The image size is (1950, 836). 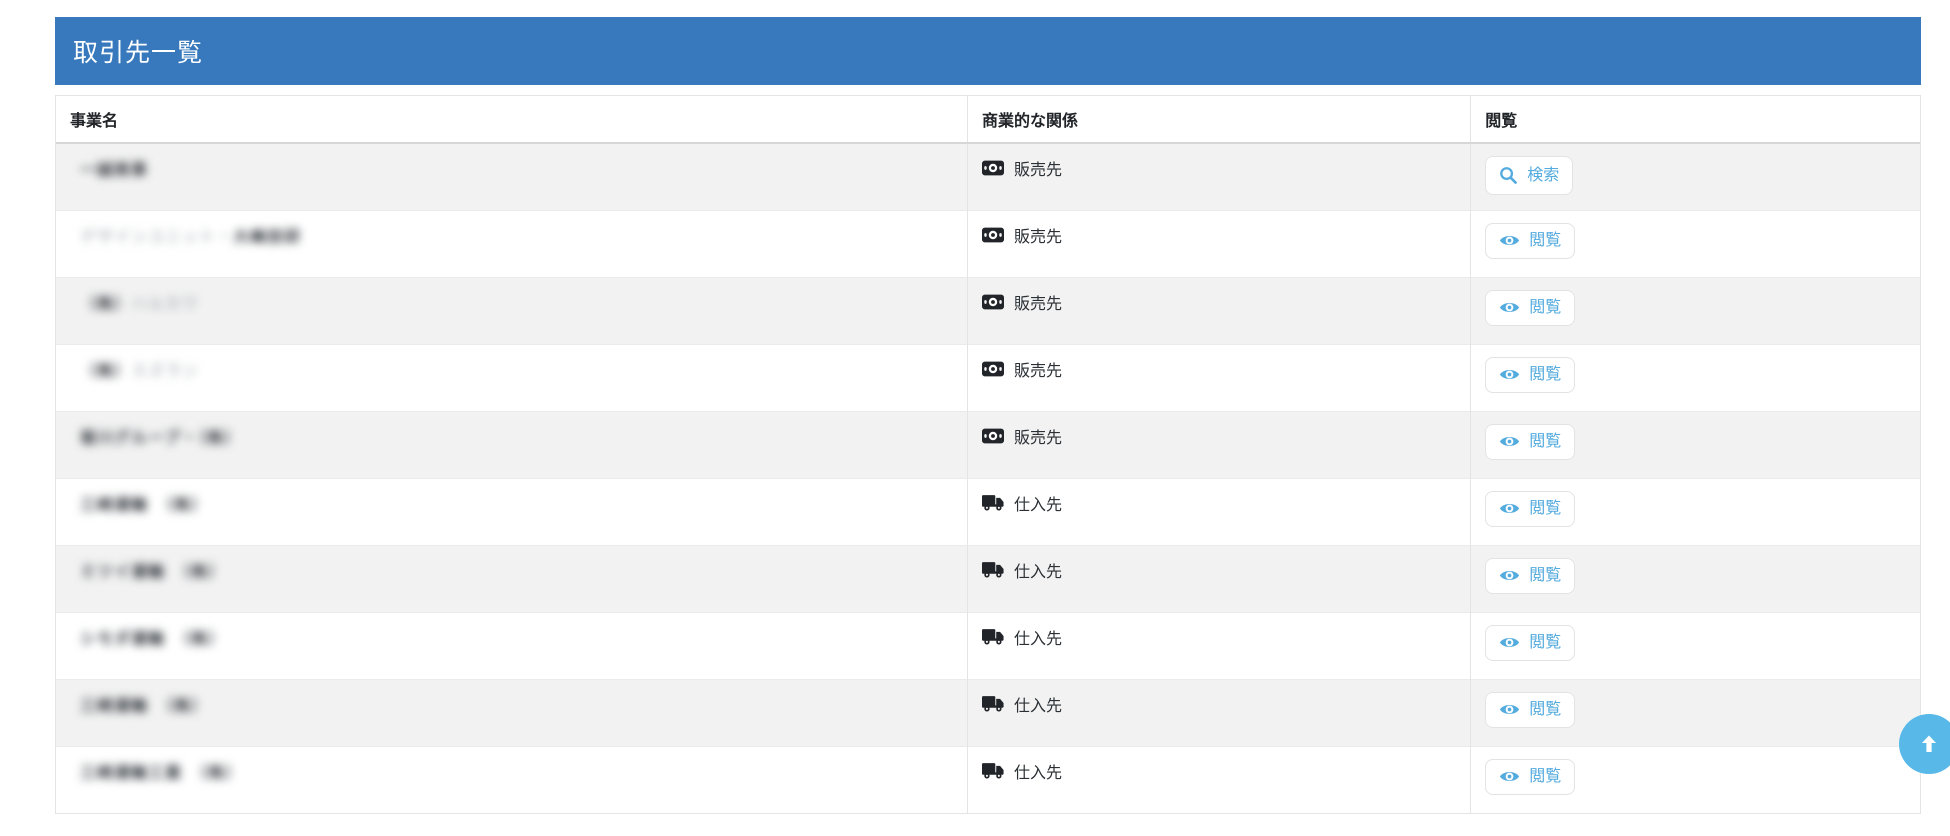 What do you see at coordinates (512, 578) in the screenshot?
I see `business-name-cell: ミツイ運輸 （株）` at bounding box center [512, 578].